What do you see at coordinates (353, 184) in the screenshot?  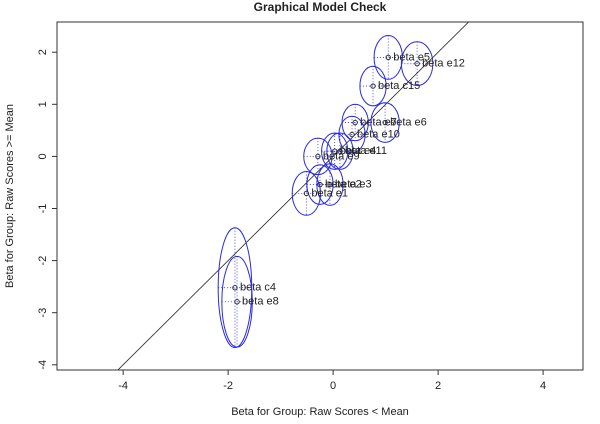 I see `point-label: beta e3` at bounding box center [353, 184].